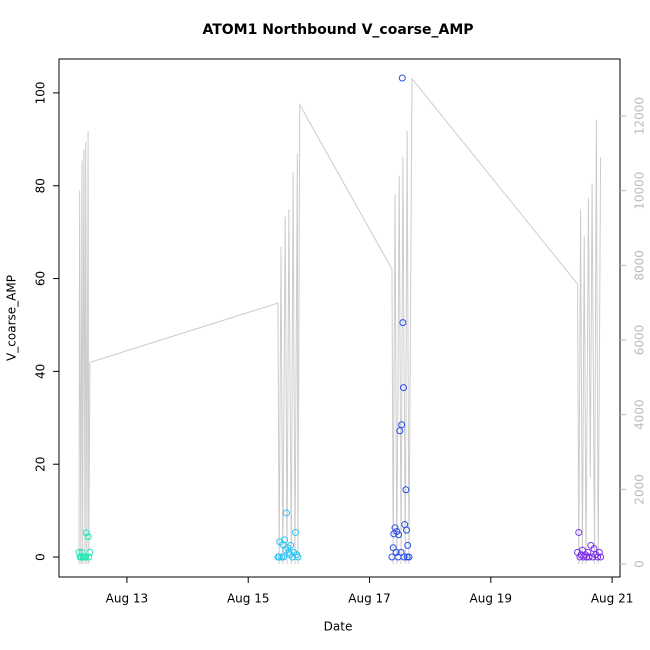 The height and width of the screenshot is (650, 650). I want to click on x-tick-label: Aug 15, so click(248, 599).